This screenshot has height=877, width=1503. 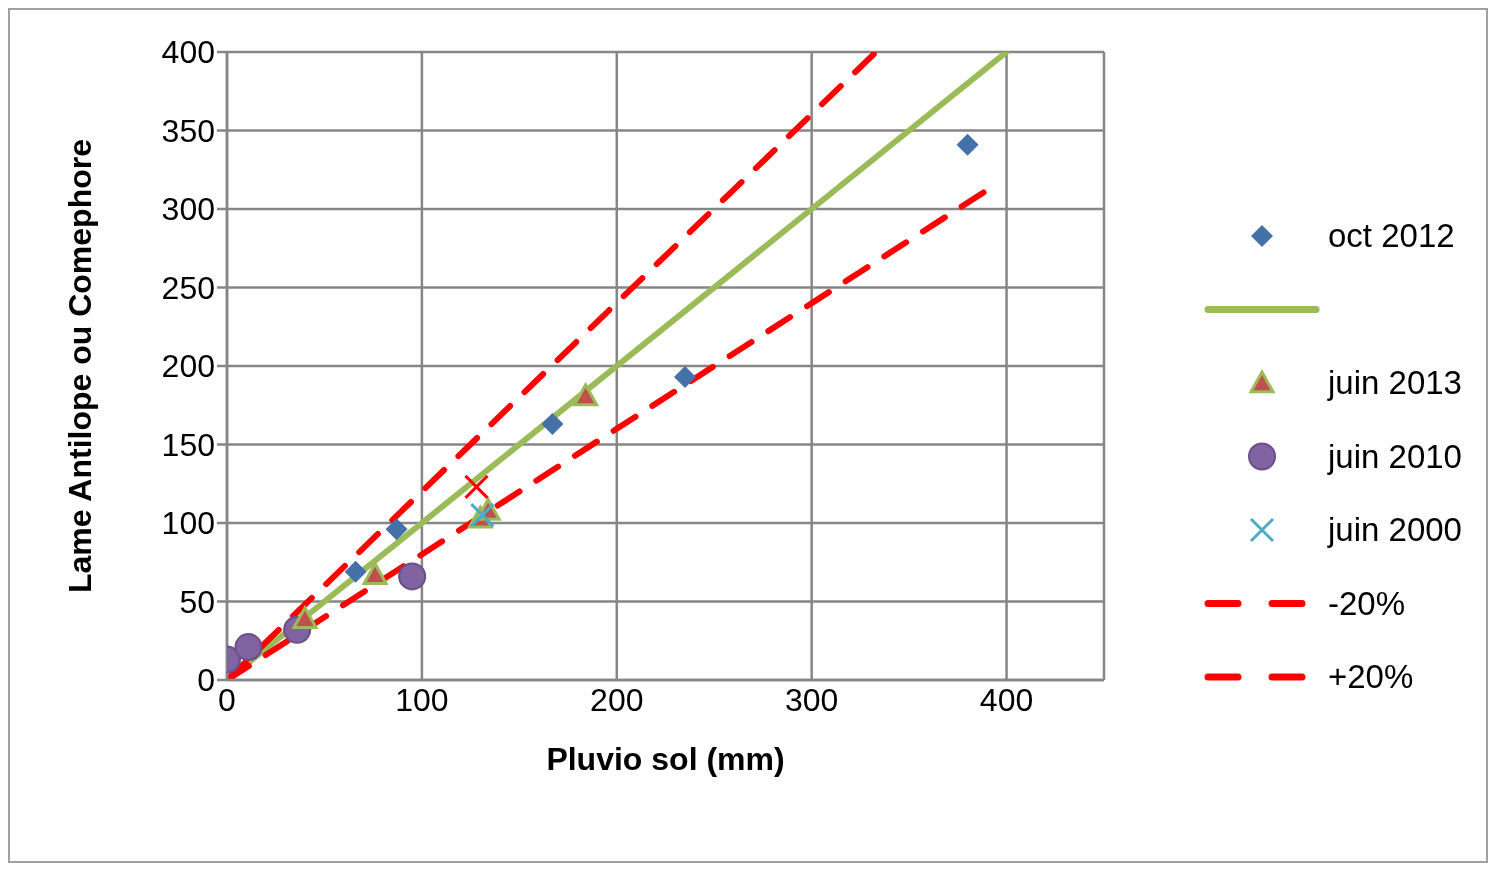 I want to click on x-tick-label: 300, so click(x=811, y=699).